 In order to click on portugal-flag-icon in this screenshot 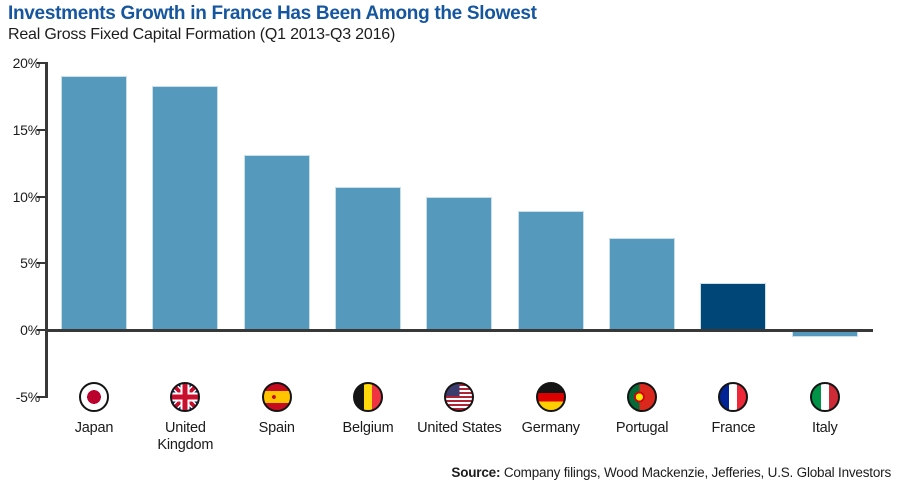, I will do `click(642, 397)`.